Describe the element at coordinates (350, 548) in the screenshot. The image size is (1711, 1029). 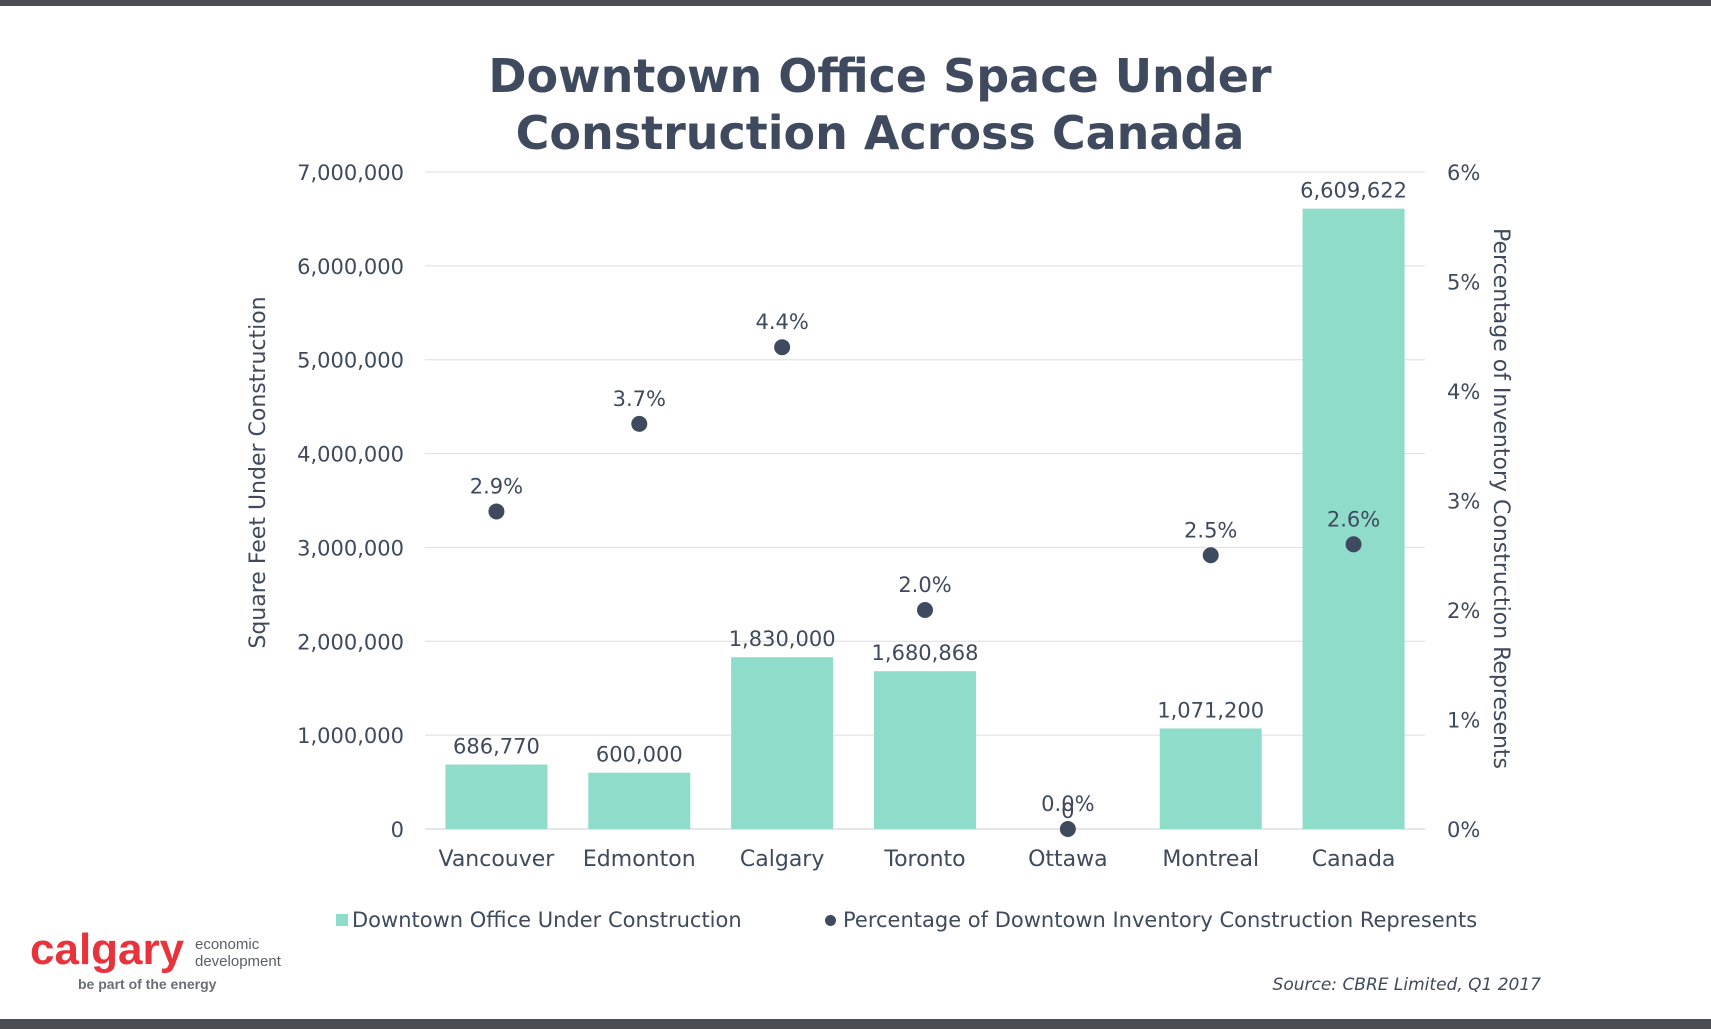
I see `y-tick-label: 3,000,000` at that location.